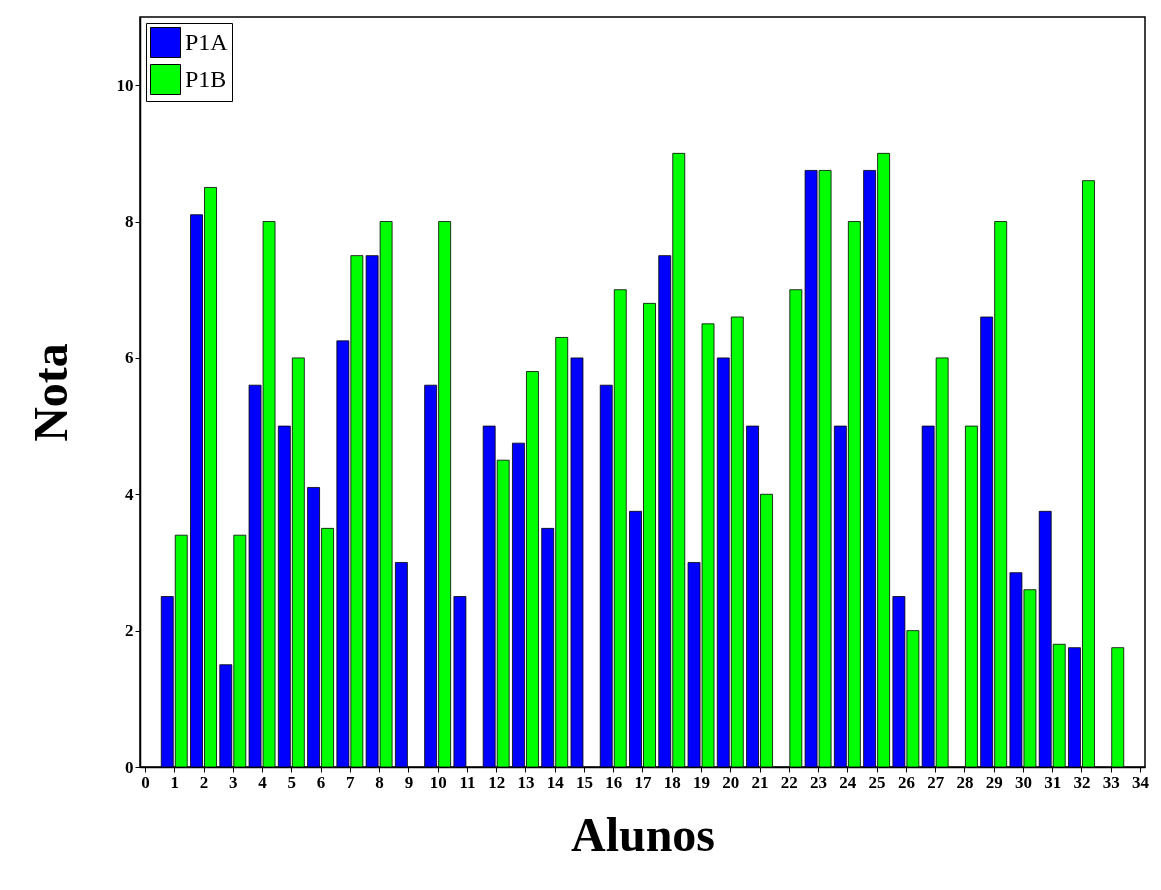 The image size is (1161, 890). I want to click on y-tick-label: 8, so click(129, 222).